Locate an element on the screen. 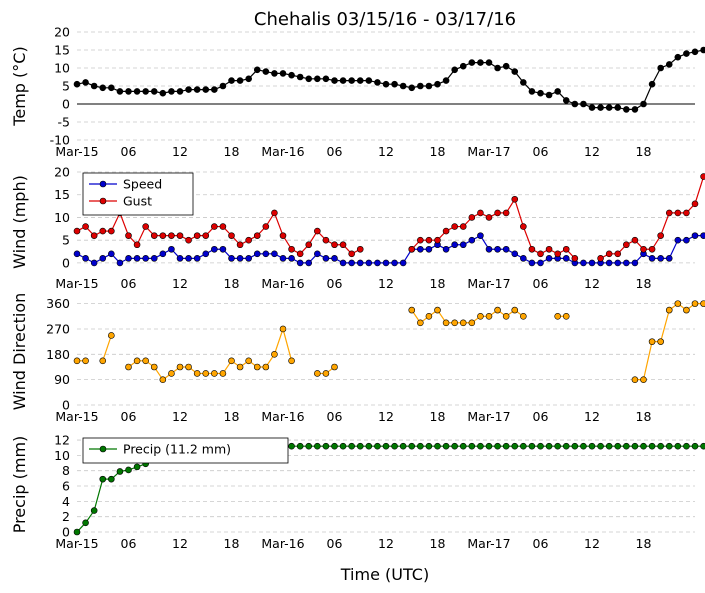 This screenshot has width=705, height=593. legend-label: Gust is located at coordinates (137, 201).